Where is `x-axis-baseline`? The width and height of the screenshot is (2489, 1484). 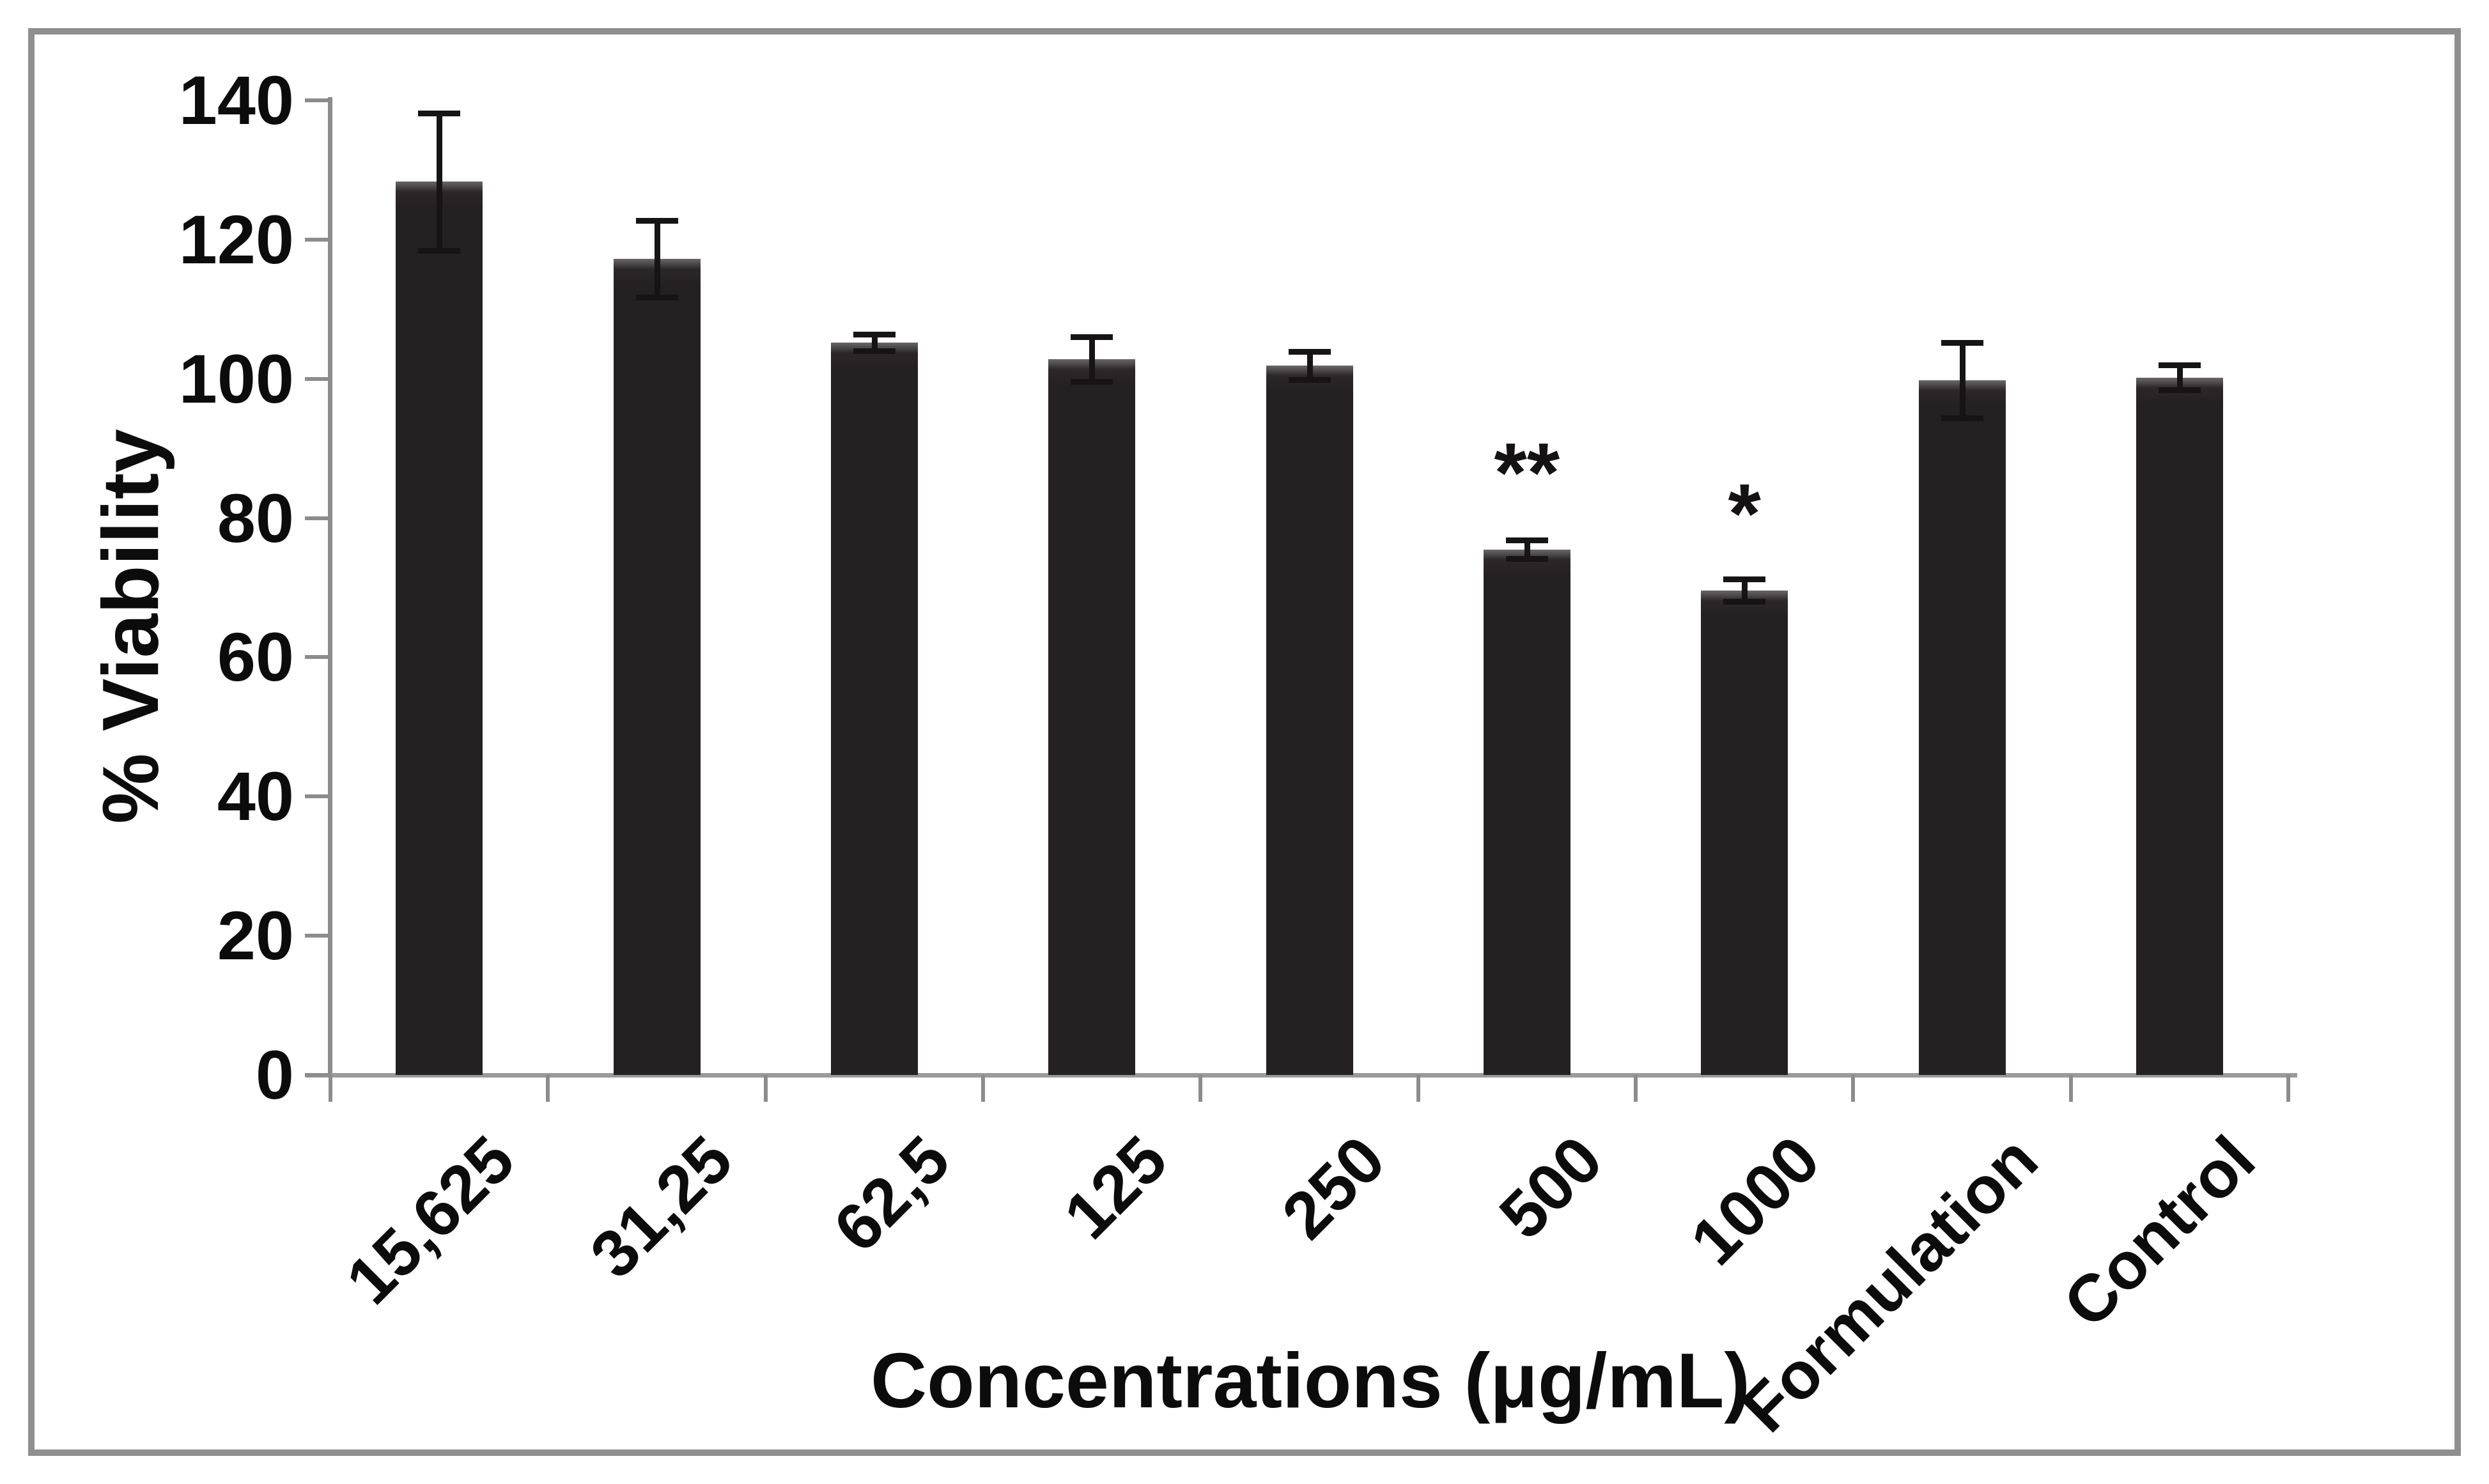 x-axis-baseline is located at coordinates (1301, 1076).